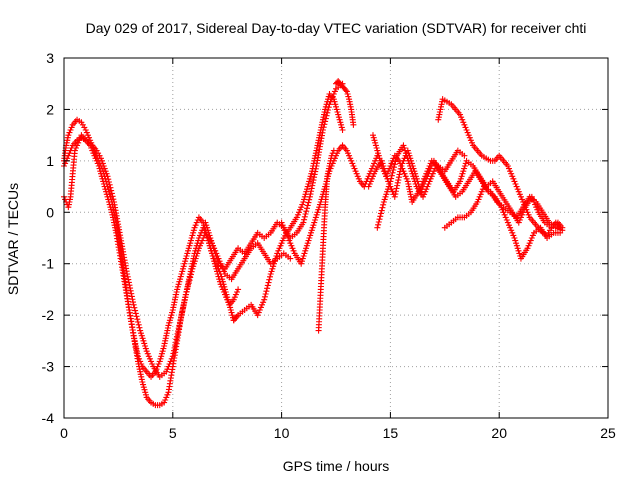 The width and height of the screenshot is (640, 480). I want to click on x-tick-label: 5, so click(173, 433).